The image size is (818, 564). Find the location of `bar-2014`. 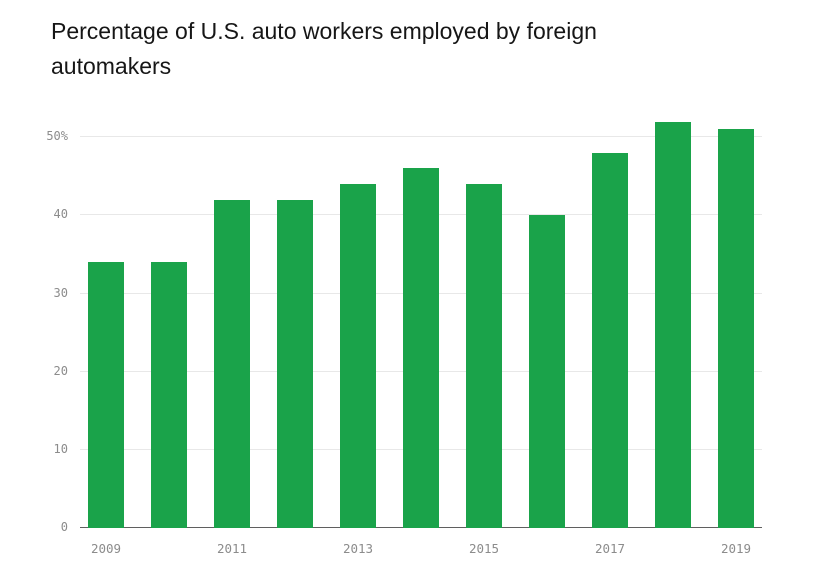

bar-2014 is located at coordinates (421, 348).